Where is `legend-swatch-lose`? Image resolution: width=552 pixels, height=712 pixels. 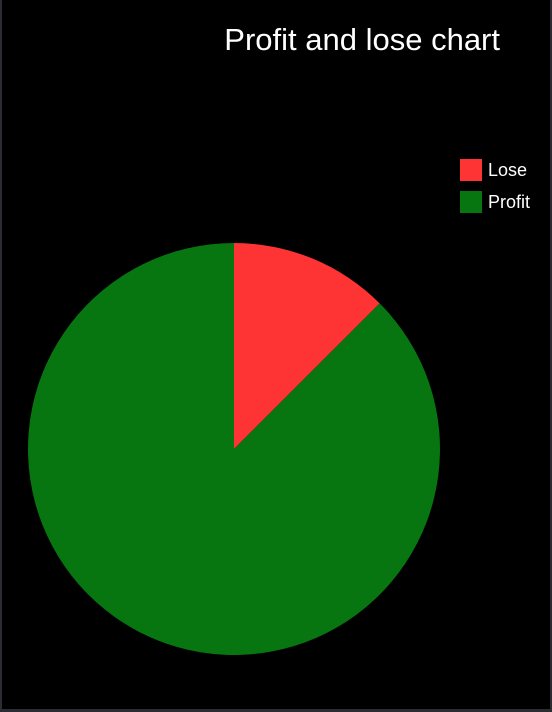
legend-swatch-lose is located at coordinates (471, 170).